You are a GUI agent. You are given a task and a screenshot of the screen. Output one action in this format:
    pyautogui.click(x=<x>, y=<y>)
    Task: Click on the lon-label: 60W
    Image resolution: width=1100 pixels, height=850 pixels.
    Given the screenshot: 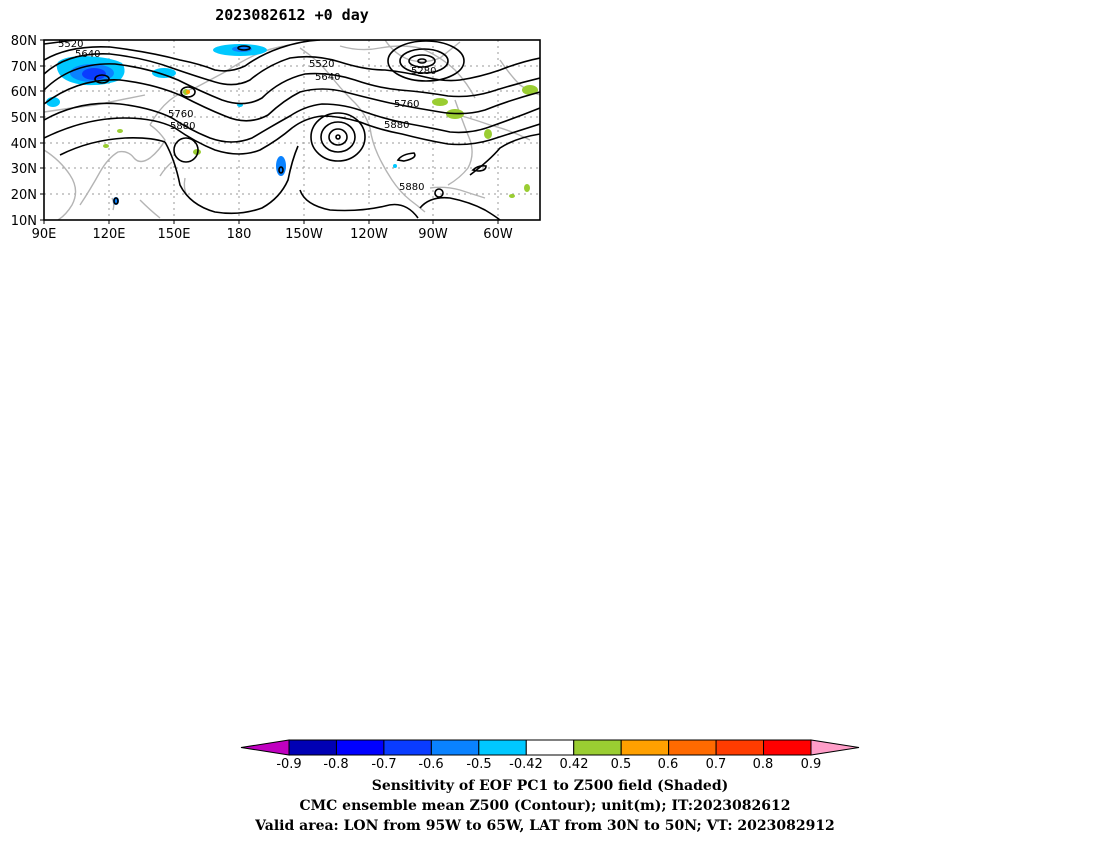 What is the action you would take?
    pyautogui.click(x=498, y=234)
    